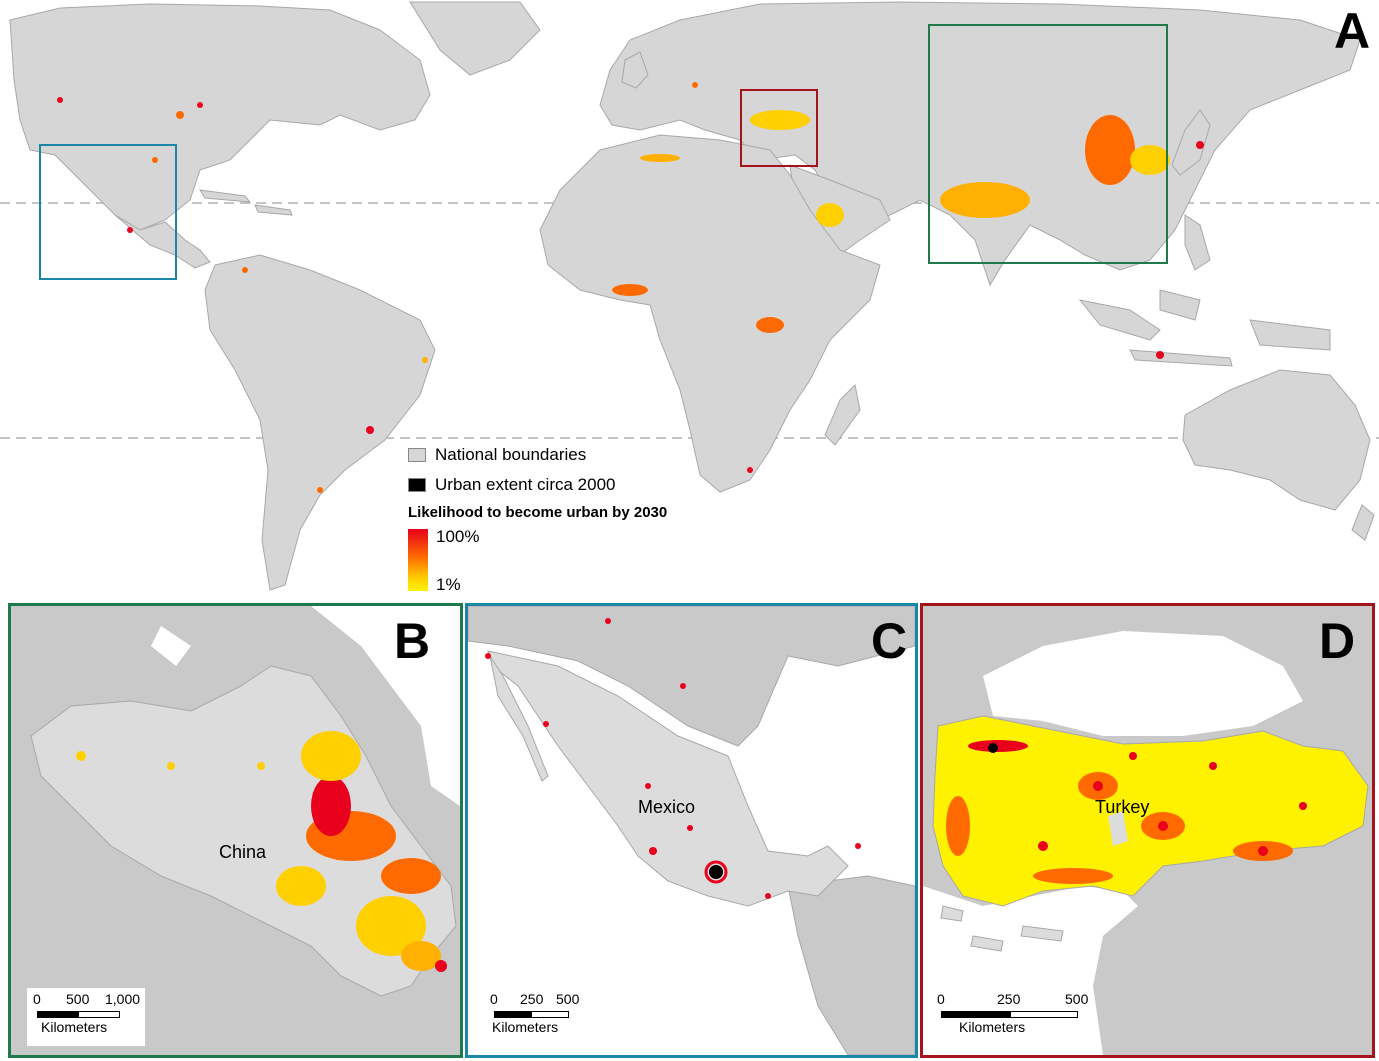  What do you see at coordinates (475, 38) in the screenshot?
I see `greenland-landmass` at bounding box center [475, 38].